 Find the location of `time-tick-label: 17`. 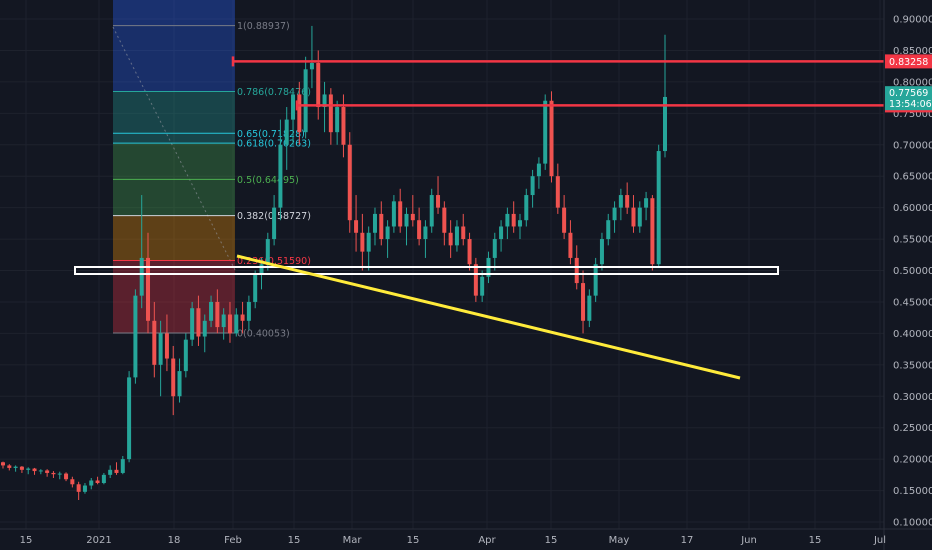

time-tick-label: 17 is located at coordinates (687, 540).